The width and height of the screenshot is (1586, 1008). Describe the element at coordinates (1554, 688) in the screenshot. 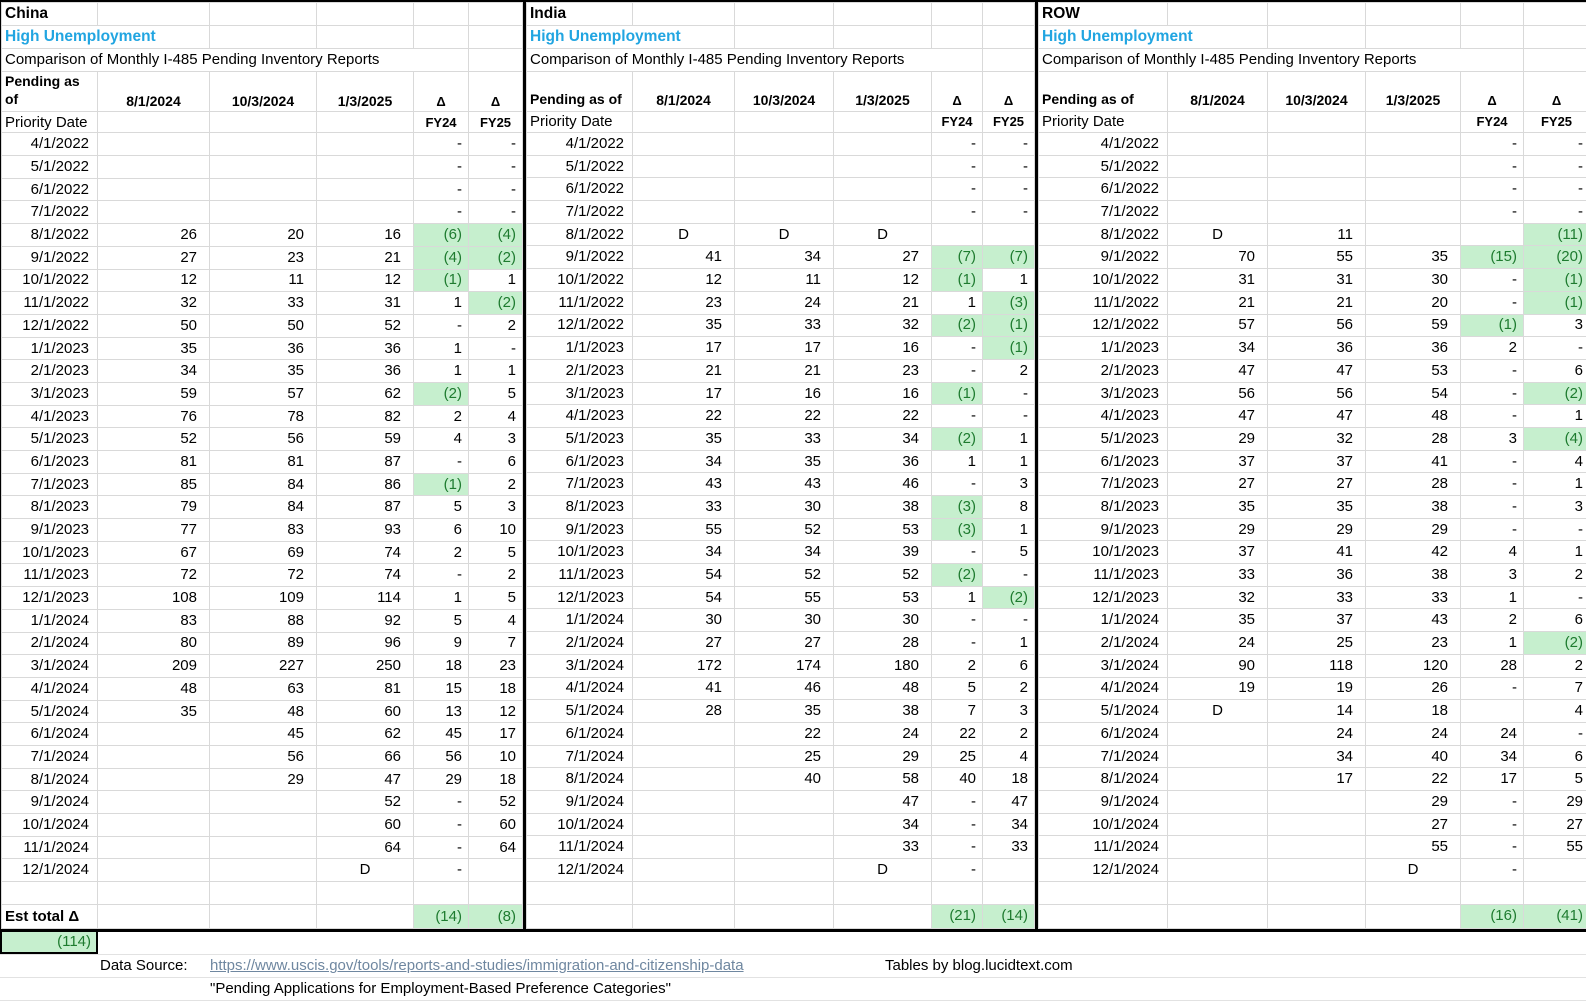

I see `value-cell: 7` at that location.